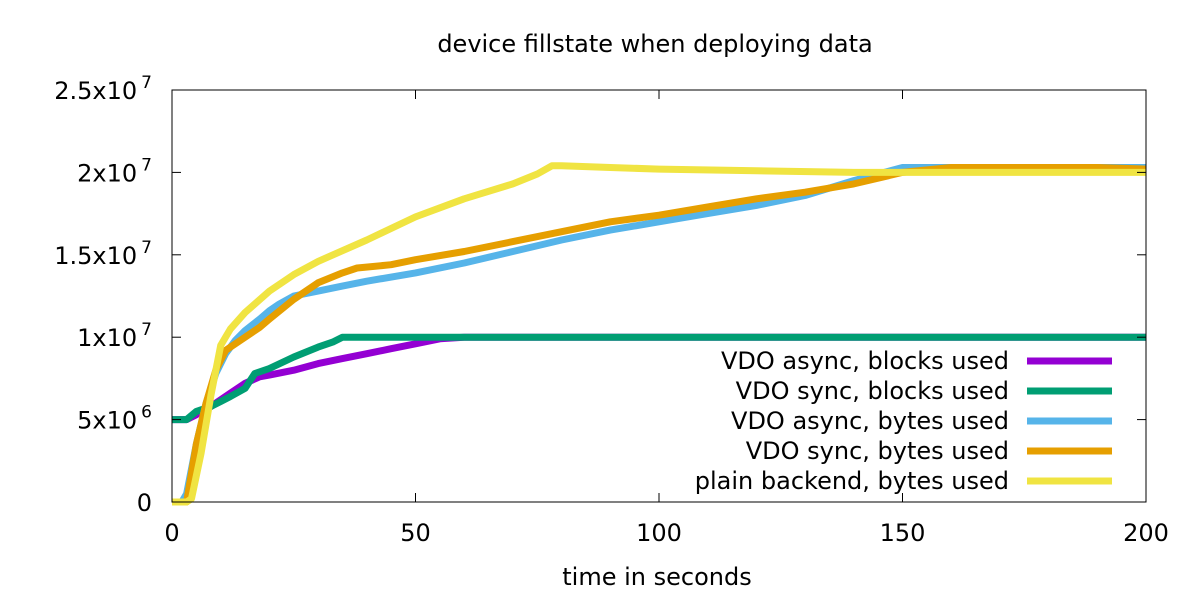  Describe the element at coordinates (415, 533) in the screenshot. I see `x-tick-label: 50` at that location.